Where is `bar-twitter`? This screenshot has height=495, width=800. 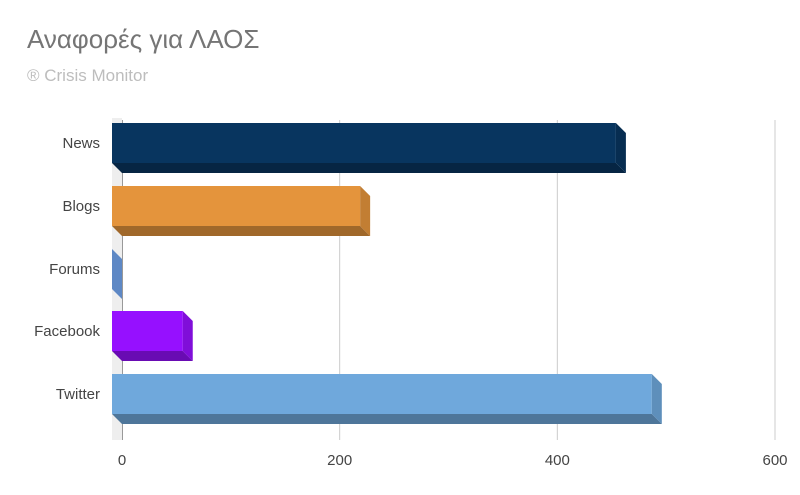 bar-twitter is located at coordinates (387, 399).